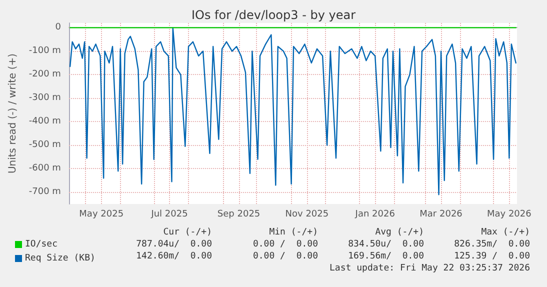 The width and height of the screenshot is (547, 287). I want to click on y-tick-label: -100 m, so click(44, 51).